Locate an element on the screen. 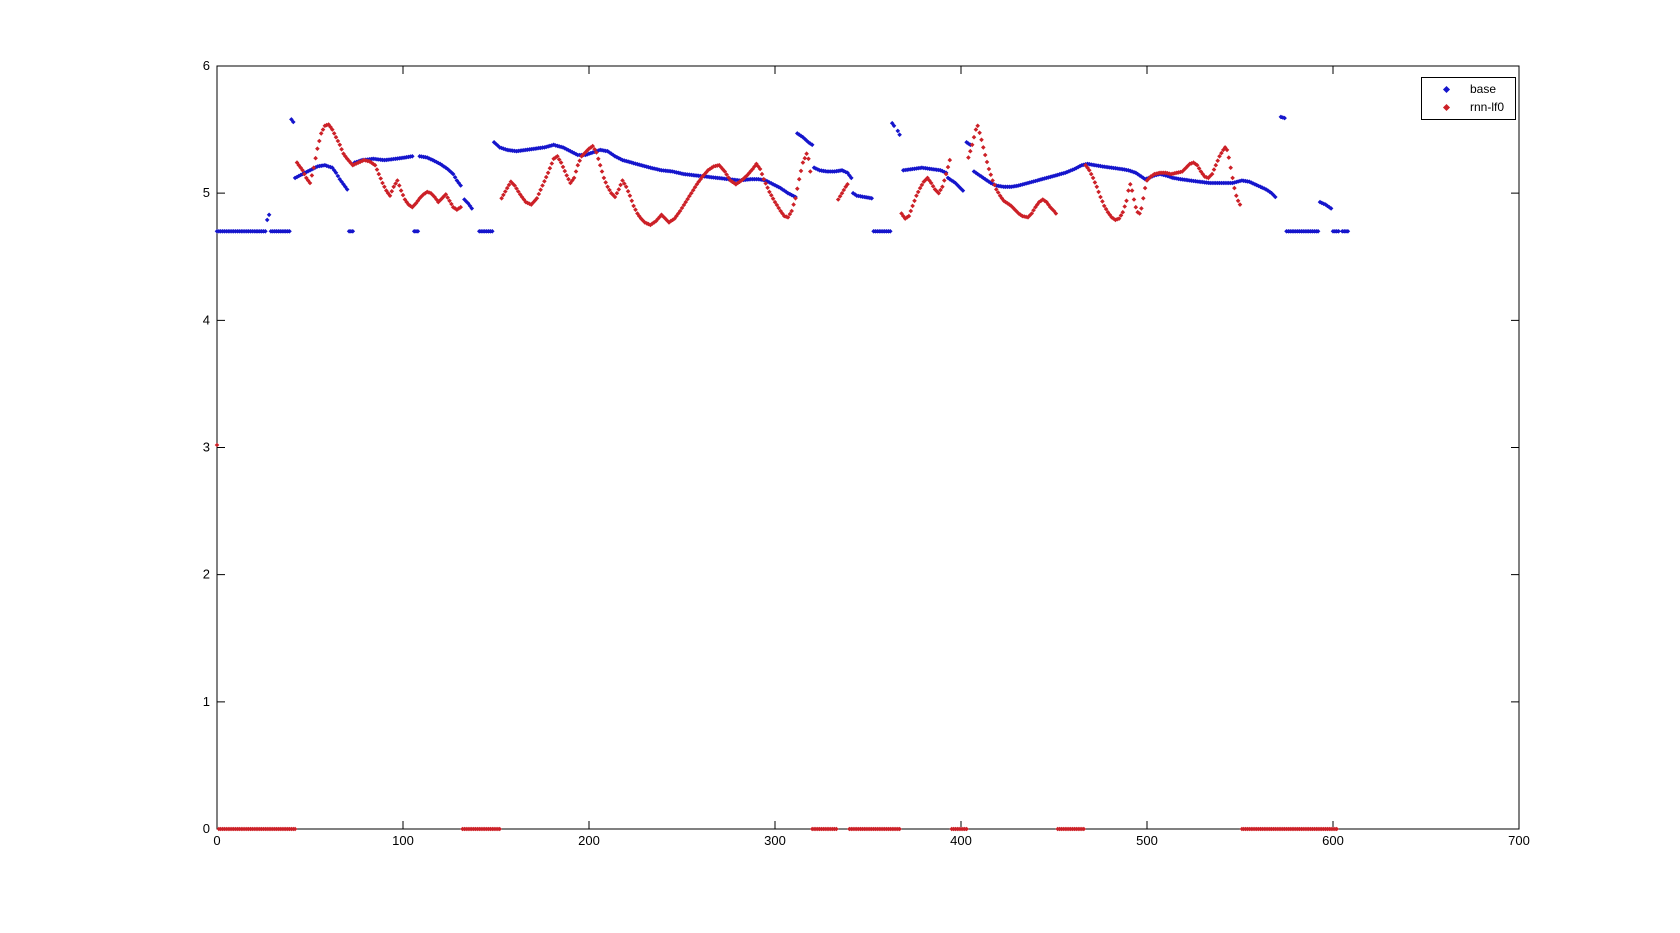 This screenshot has width=1680, height=933. legend-entry-base: base is located at coordinates (1468, 89).